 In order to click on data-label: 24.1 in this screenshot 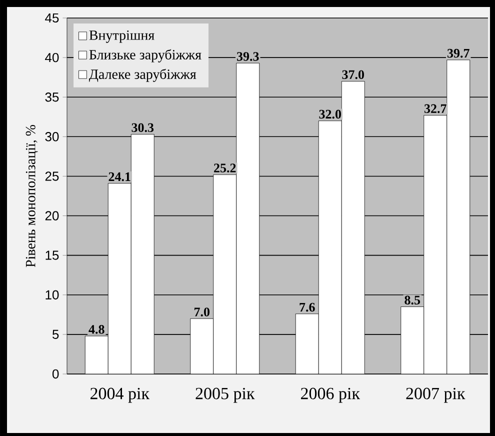, I will do `click(119, 177)`.